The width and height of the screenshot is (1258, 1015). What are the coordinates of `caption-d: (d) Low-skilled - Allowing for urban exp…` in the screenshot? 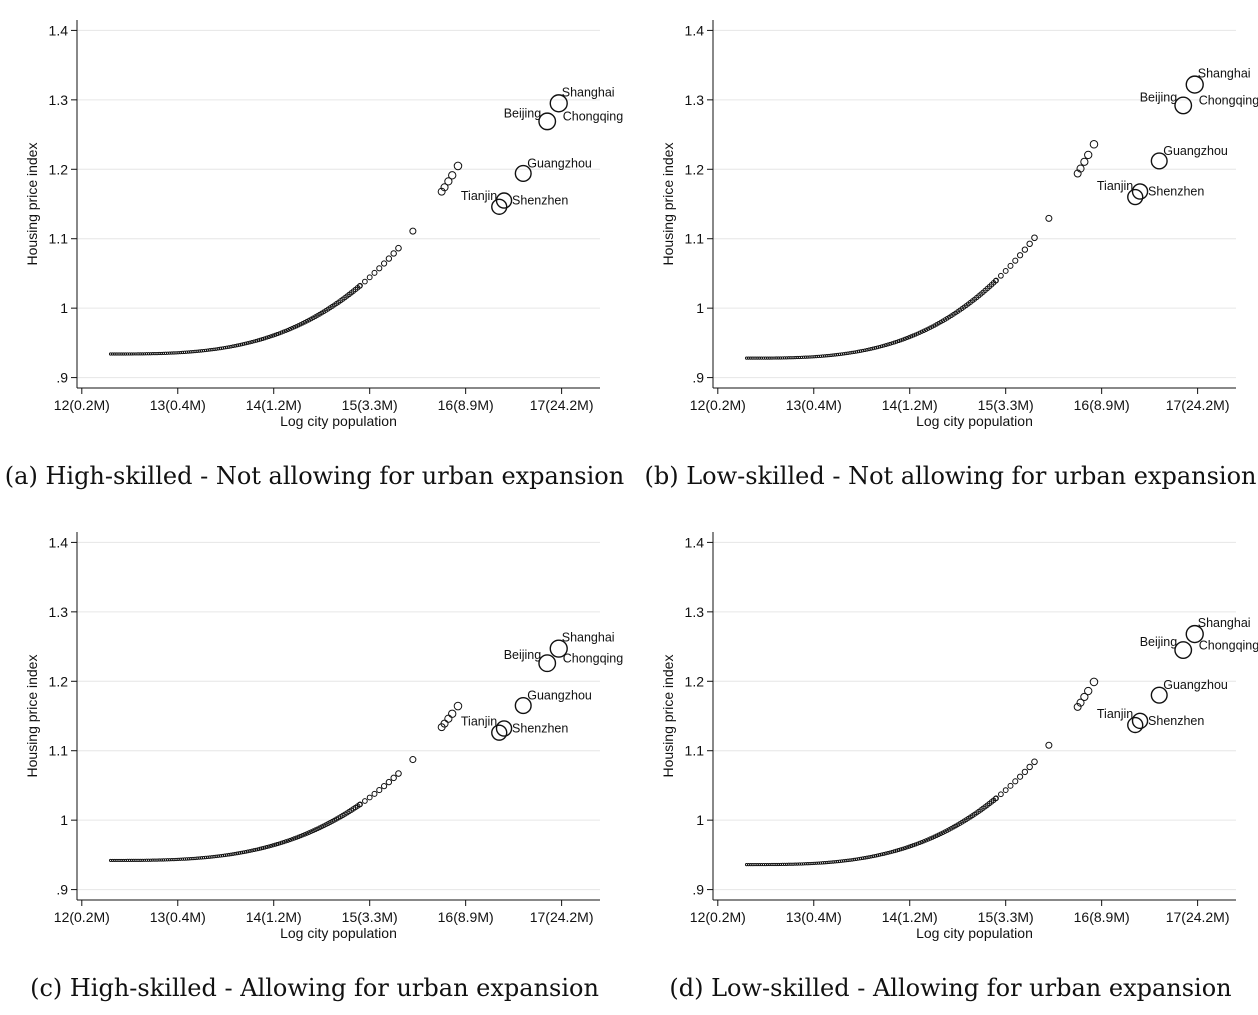 It's located at (950, 988).